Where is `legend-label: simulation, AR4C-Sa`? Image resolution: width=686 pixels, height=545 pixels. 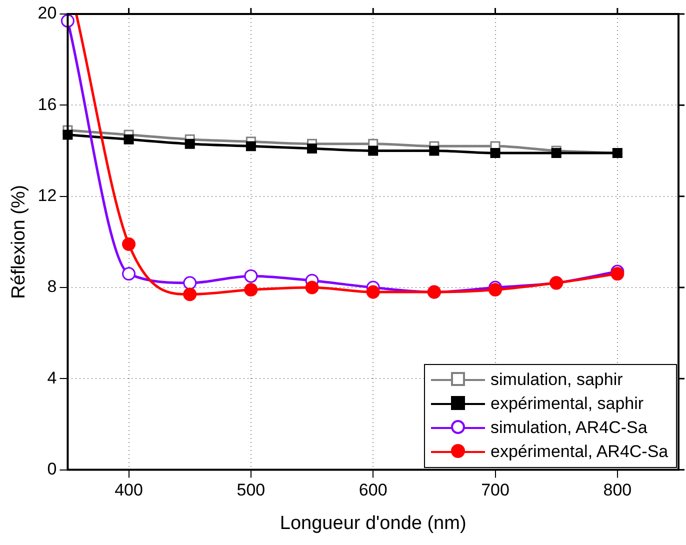
legend-label: simulation, AR4C-Sa is located at coordinates (569, 427).